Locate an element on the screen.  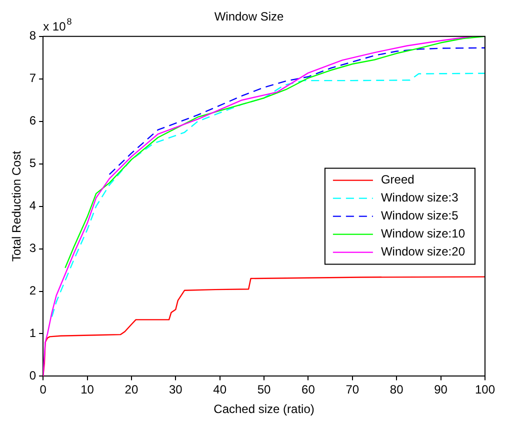
y-tick-label: 3 is located at coordinates (32, 248).